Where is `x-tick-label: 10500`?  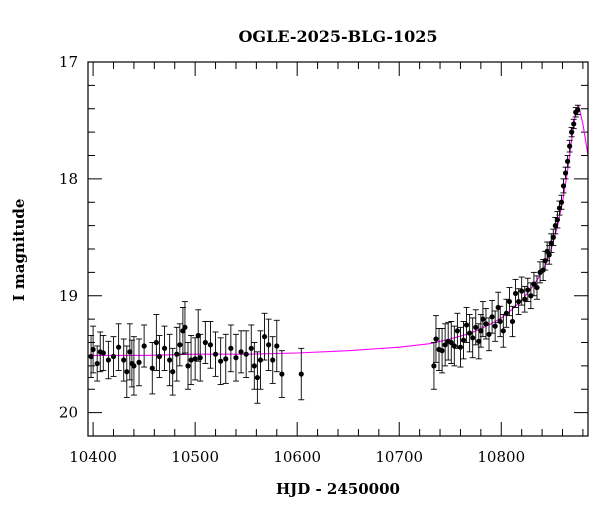 x-tick-label: 10500 is located at coordinates (195, 457).